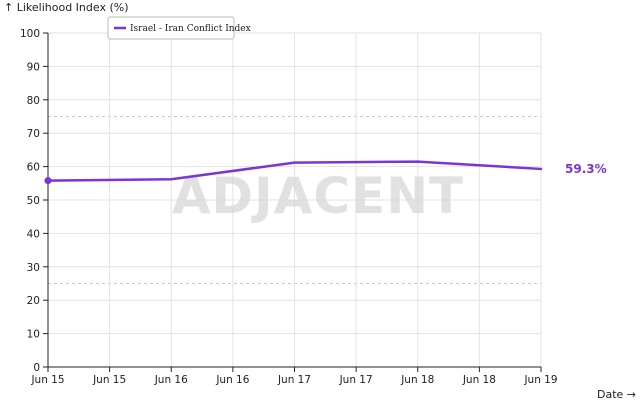  I want to click on x-axis-title: Date →, so click(616, 394).